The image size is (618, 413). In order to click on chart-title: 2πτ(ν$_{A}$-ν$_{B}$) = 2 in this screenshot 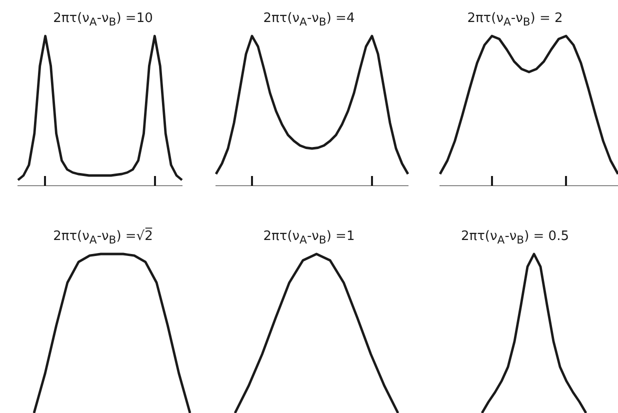, I will do `click(515, 20)`.